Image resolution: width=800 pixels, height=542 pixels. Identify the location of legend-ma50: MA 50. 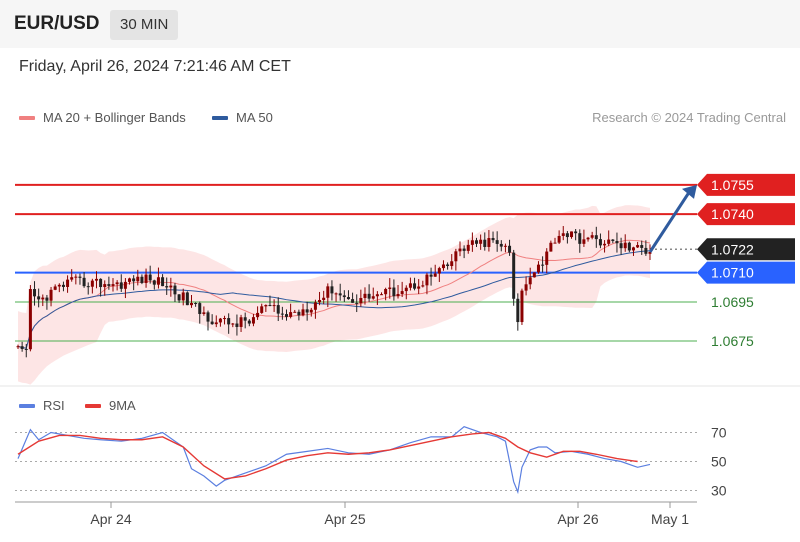
(242, 117).